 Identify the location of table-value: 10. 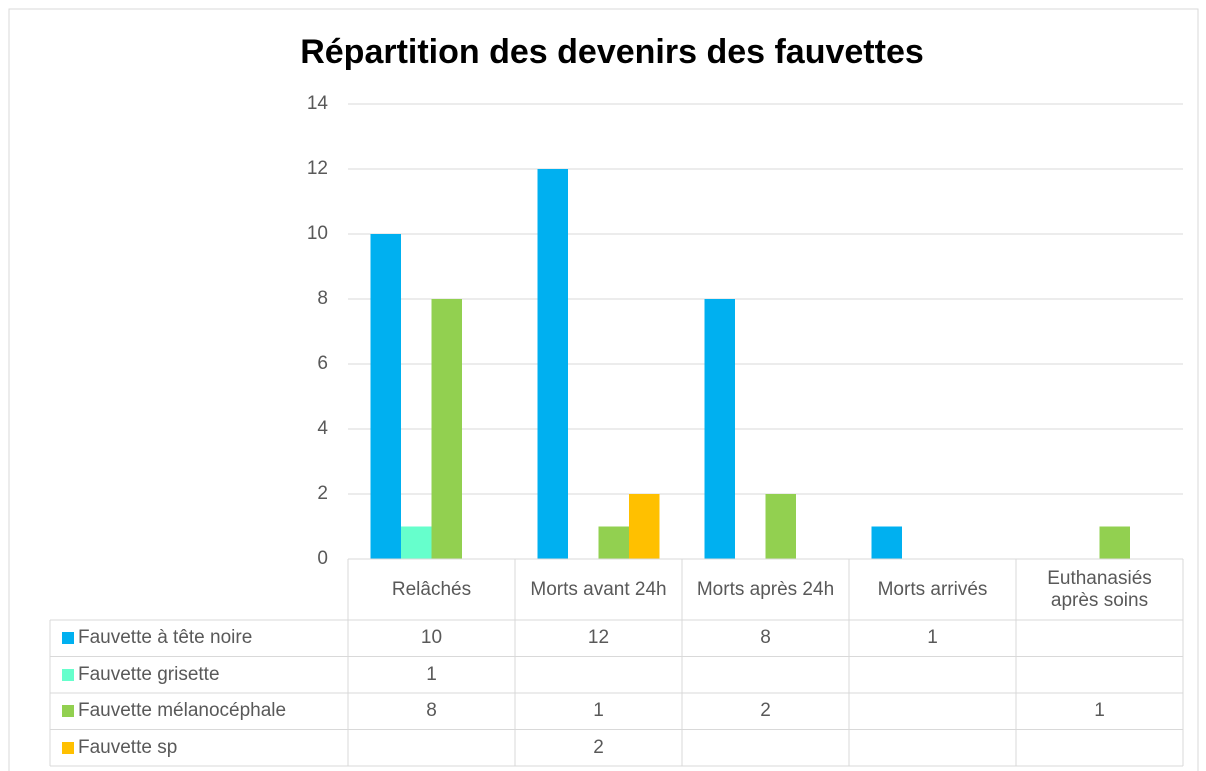
(431, 638).